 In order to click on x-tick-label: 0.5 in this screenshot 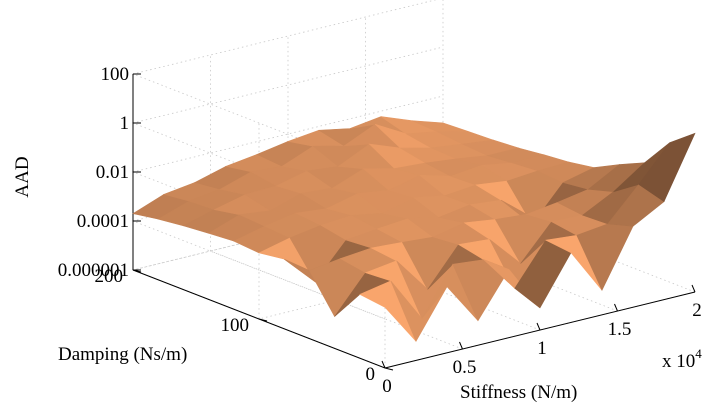, I will do `click(465, 367)`.